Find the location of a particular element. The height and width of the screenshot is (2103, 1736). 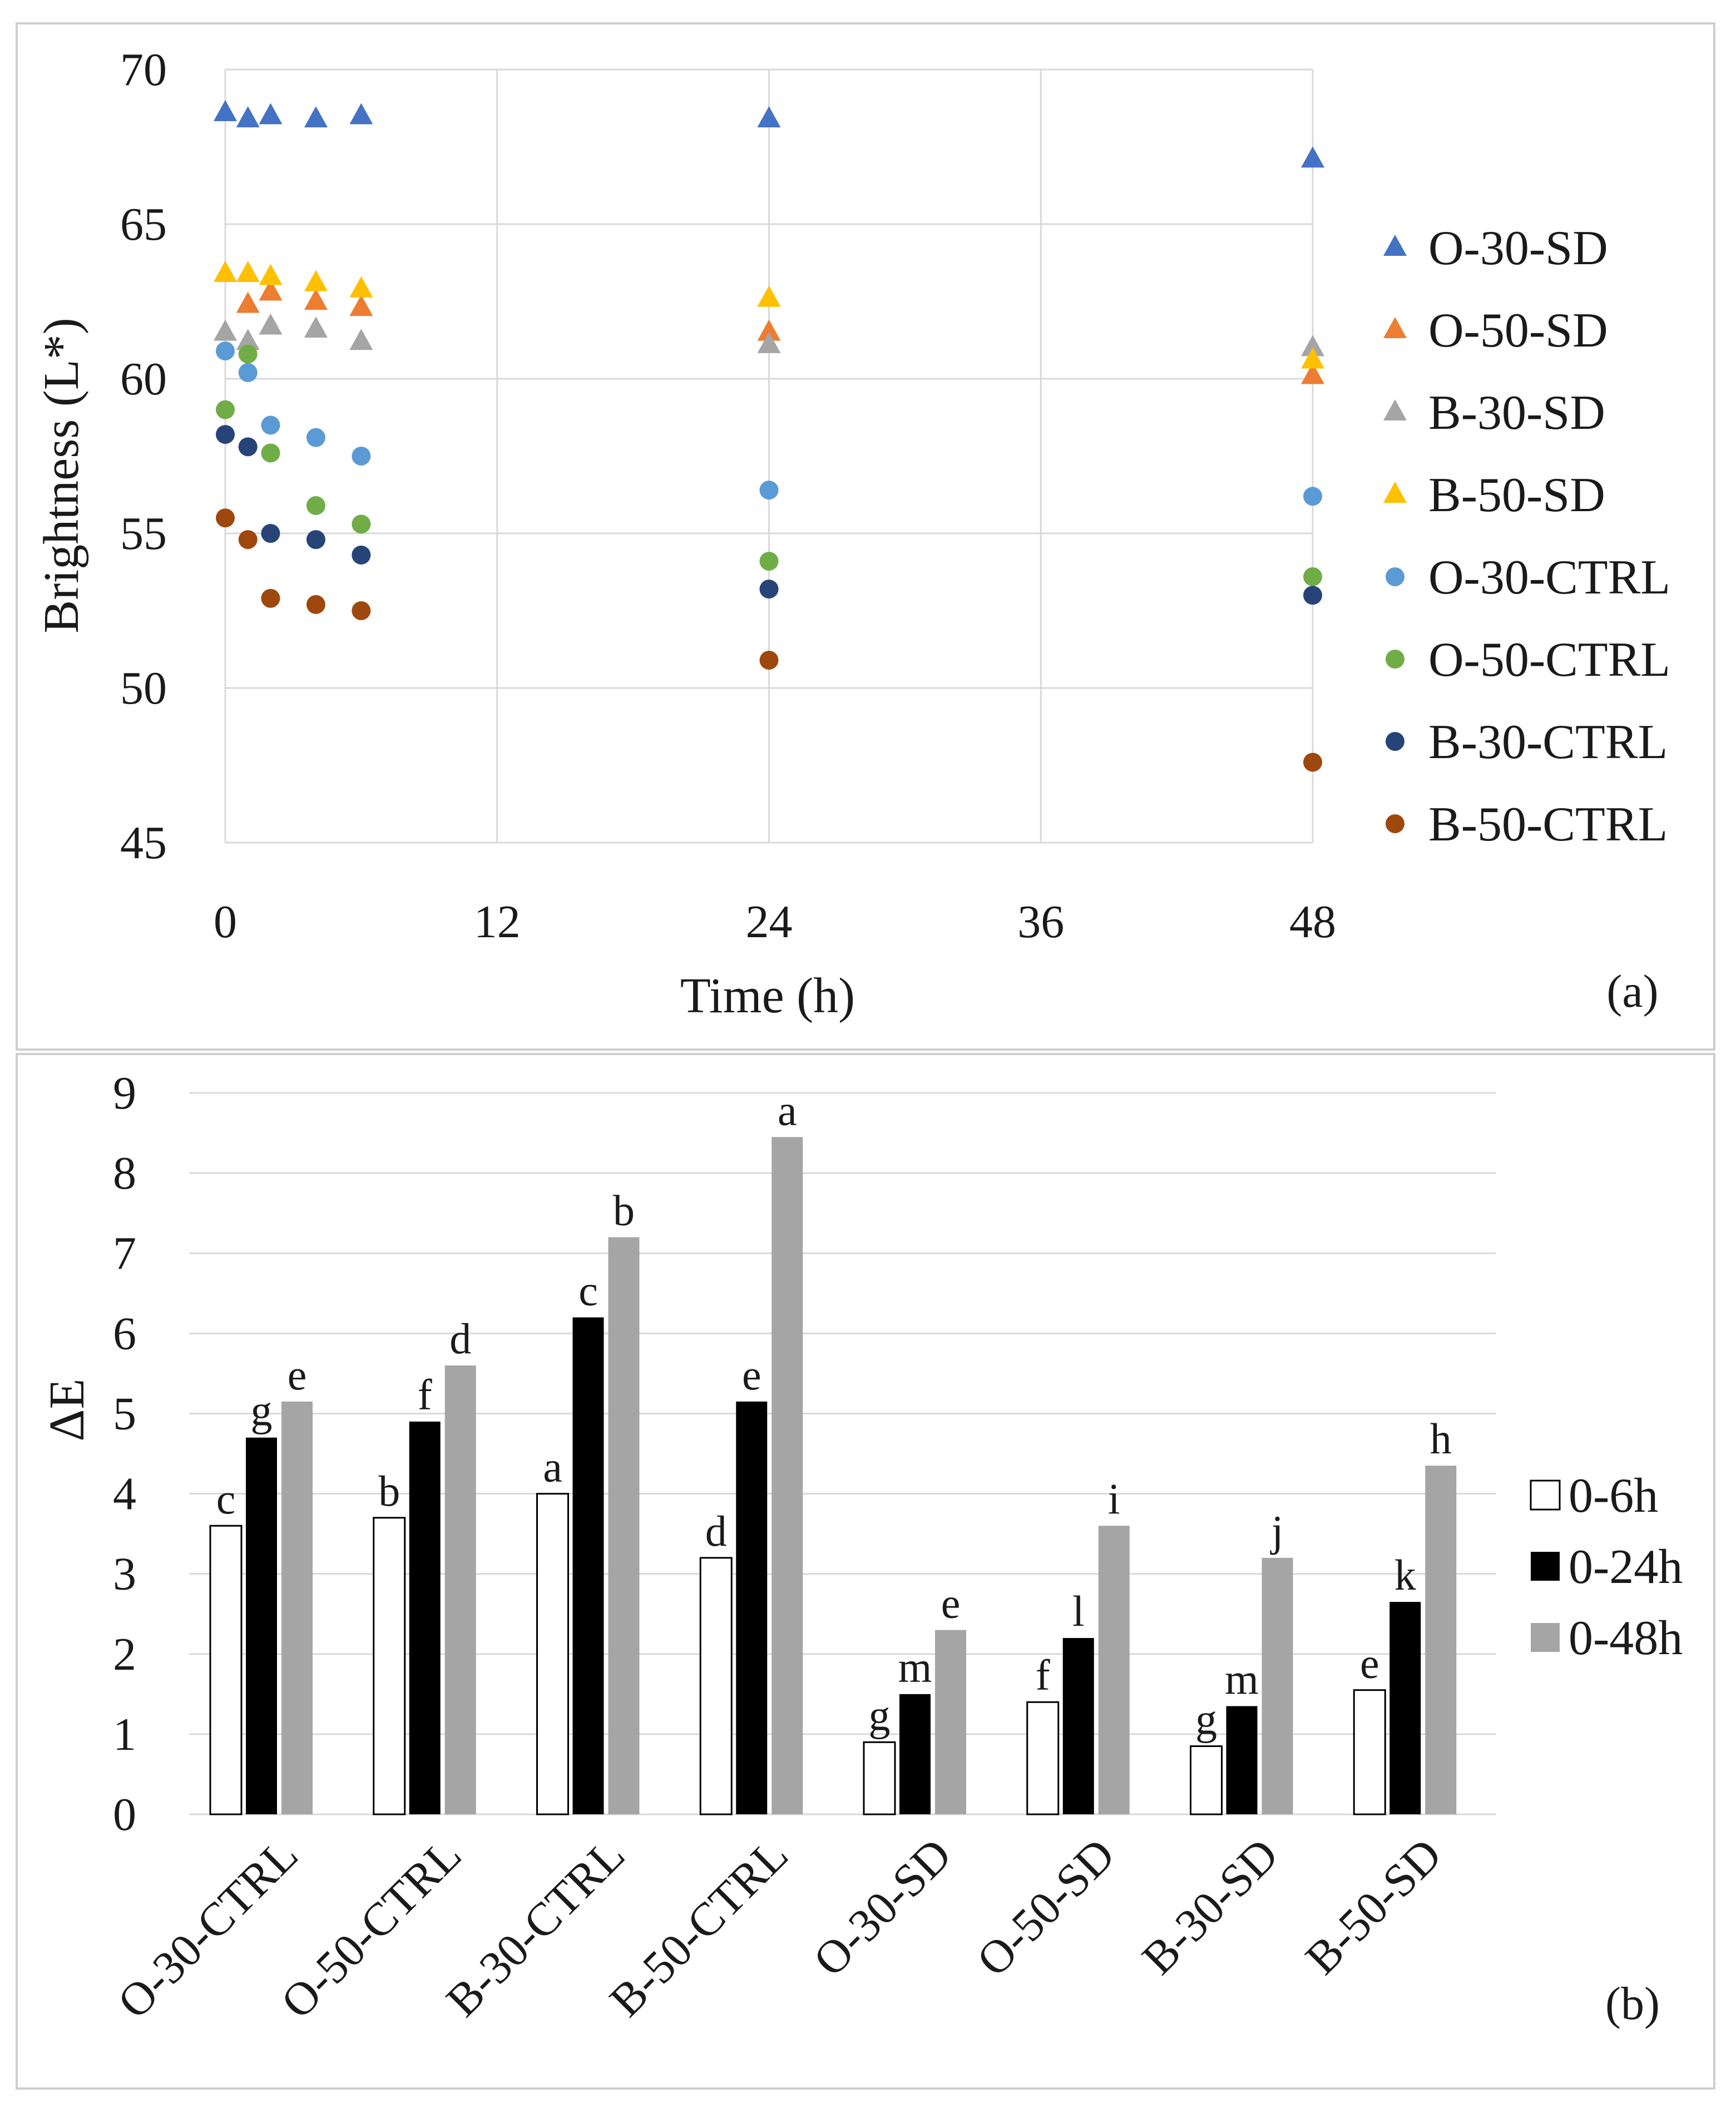

bar-0-48h-B-30-SD is located at coordinates (1277, 1685).